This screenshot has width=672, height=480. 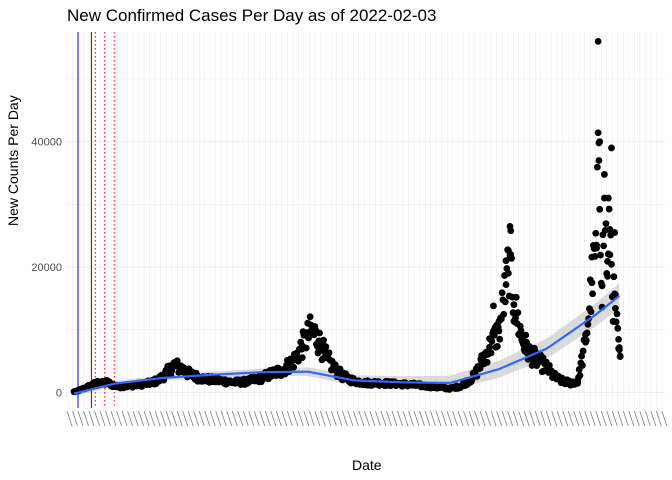 What do you see at coordinates (96, 220) in the screenshot?
I see `reference-lines-layer` at bounding box center [96, 220].